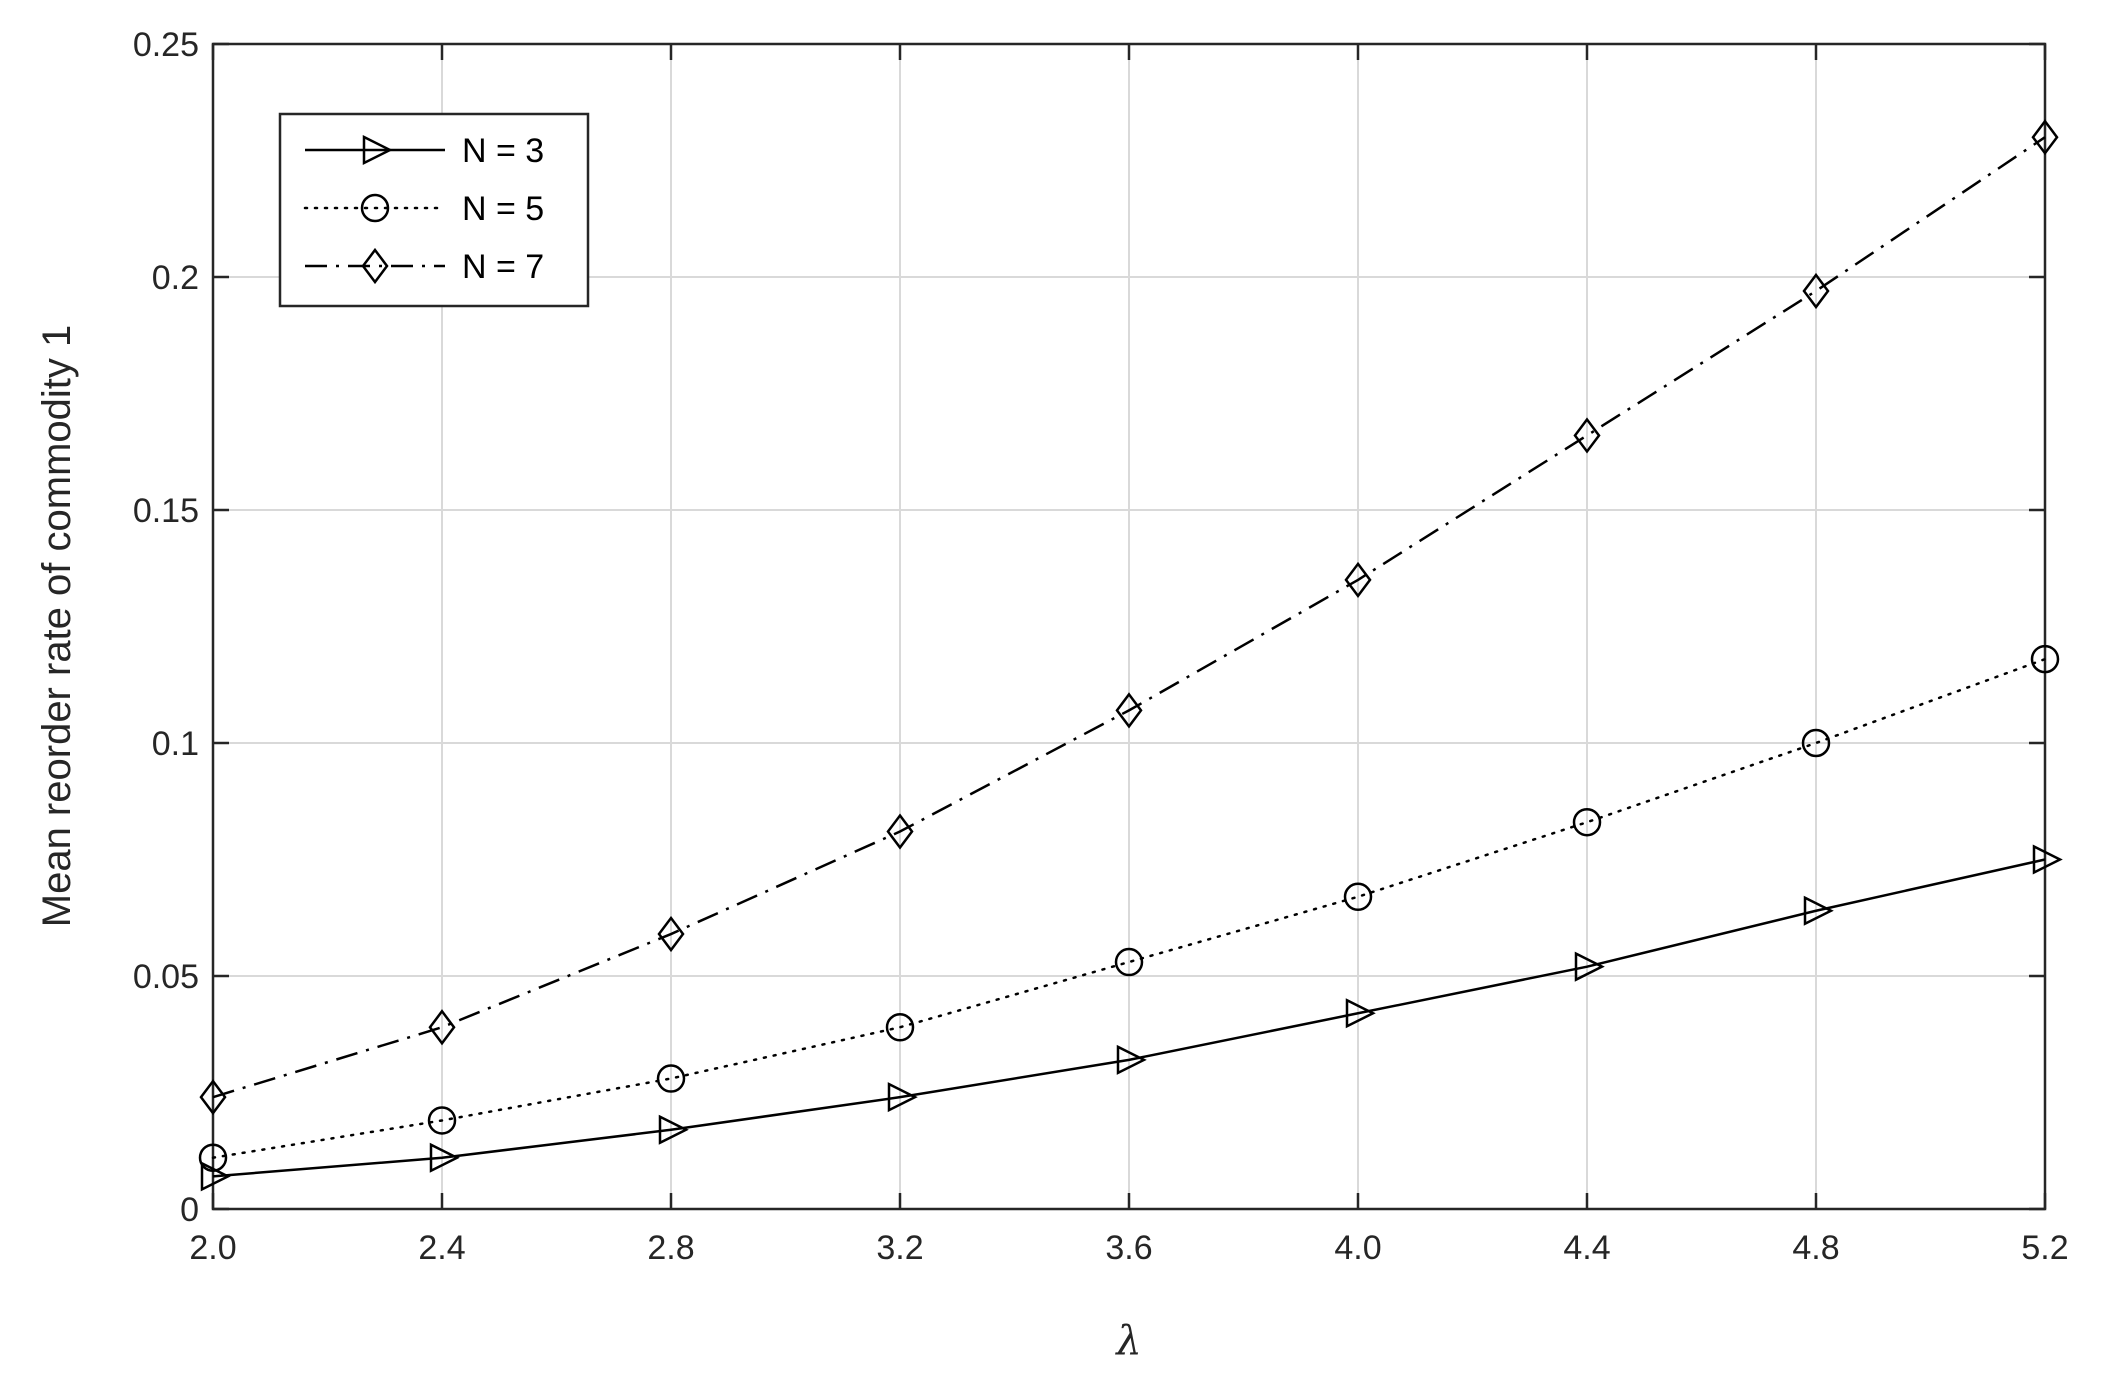 This screenshot has height=1380, width=2103. Describe the element at coordinates (166, 977) in the screenshot. I see `y-tick-label: 0.05` at that location.